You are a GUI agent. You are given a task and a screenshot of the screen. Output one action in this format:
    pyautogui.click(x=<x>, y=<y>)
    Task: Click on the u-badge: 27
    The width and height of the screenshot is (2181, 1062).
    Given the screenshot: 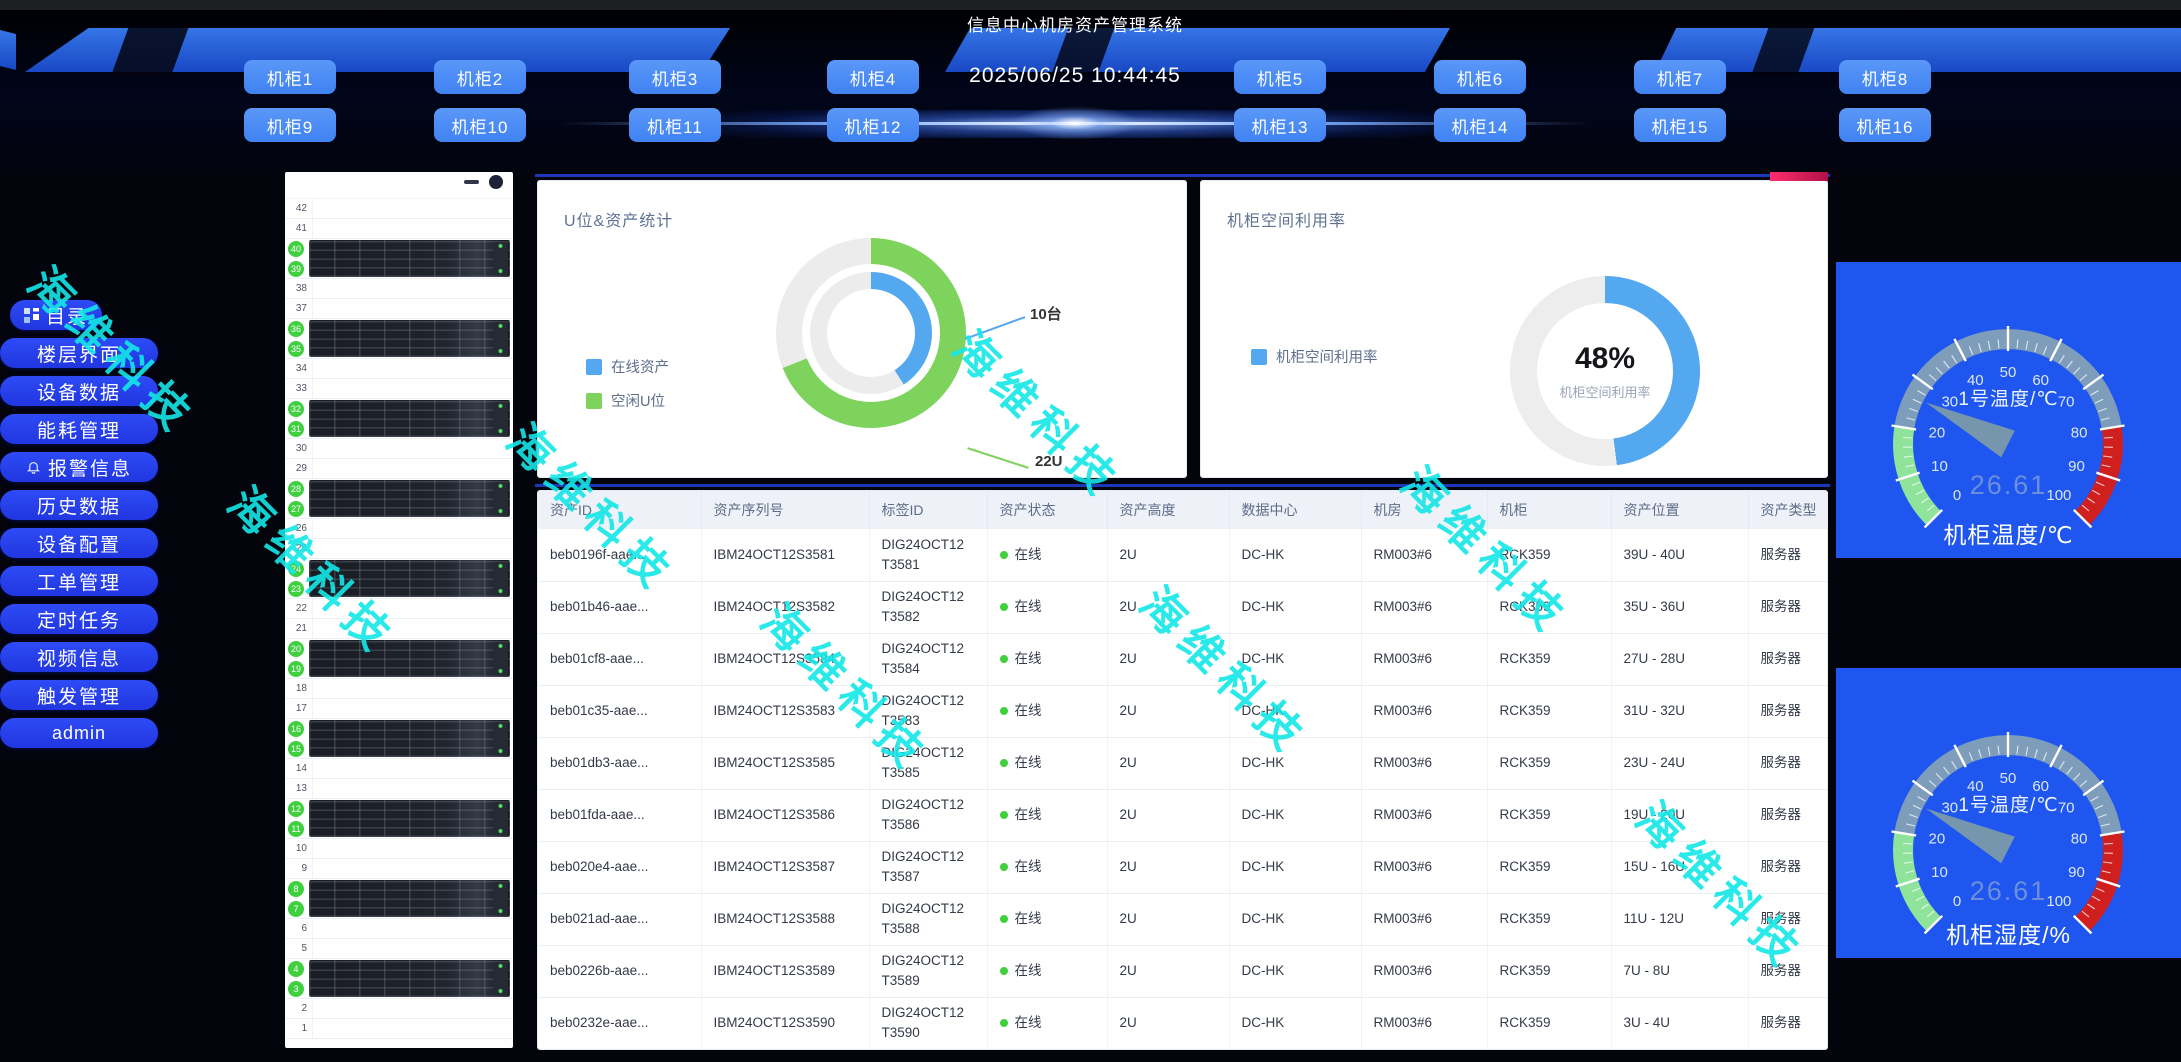 What is the action you would take?
    pyautogui.click(x=296, y=509)
    